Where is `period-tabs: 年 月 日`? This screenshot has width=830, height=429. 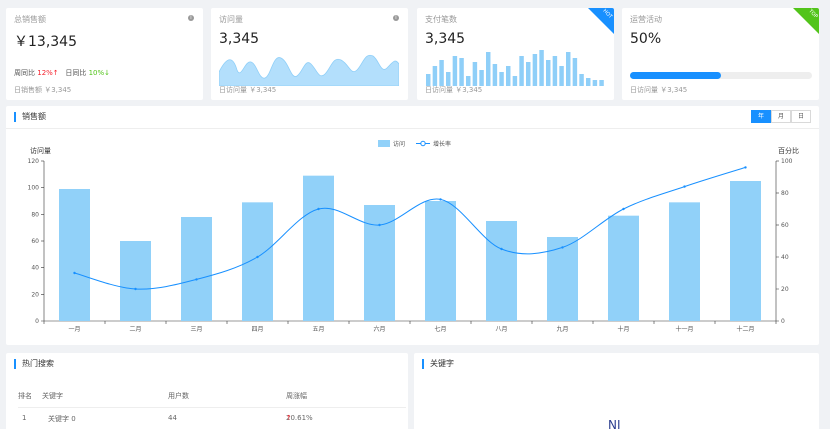 period-tabs: 年 月 日 is located at coordinates (781, 116).